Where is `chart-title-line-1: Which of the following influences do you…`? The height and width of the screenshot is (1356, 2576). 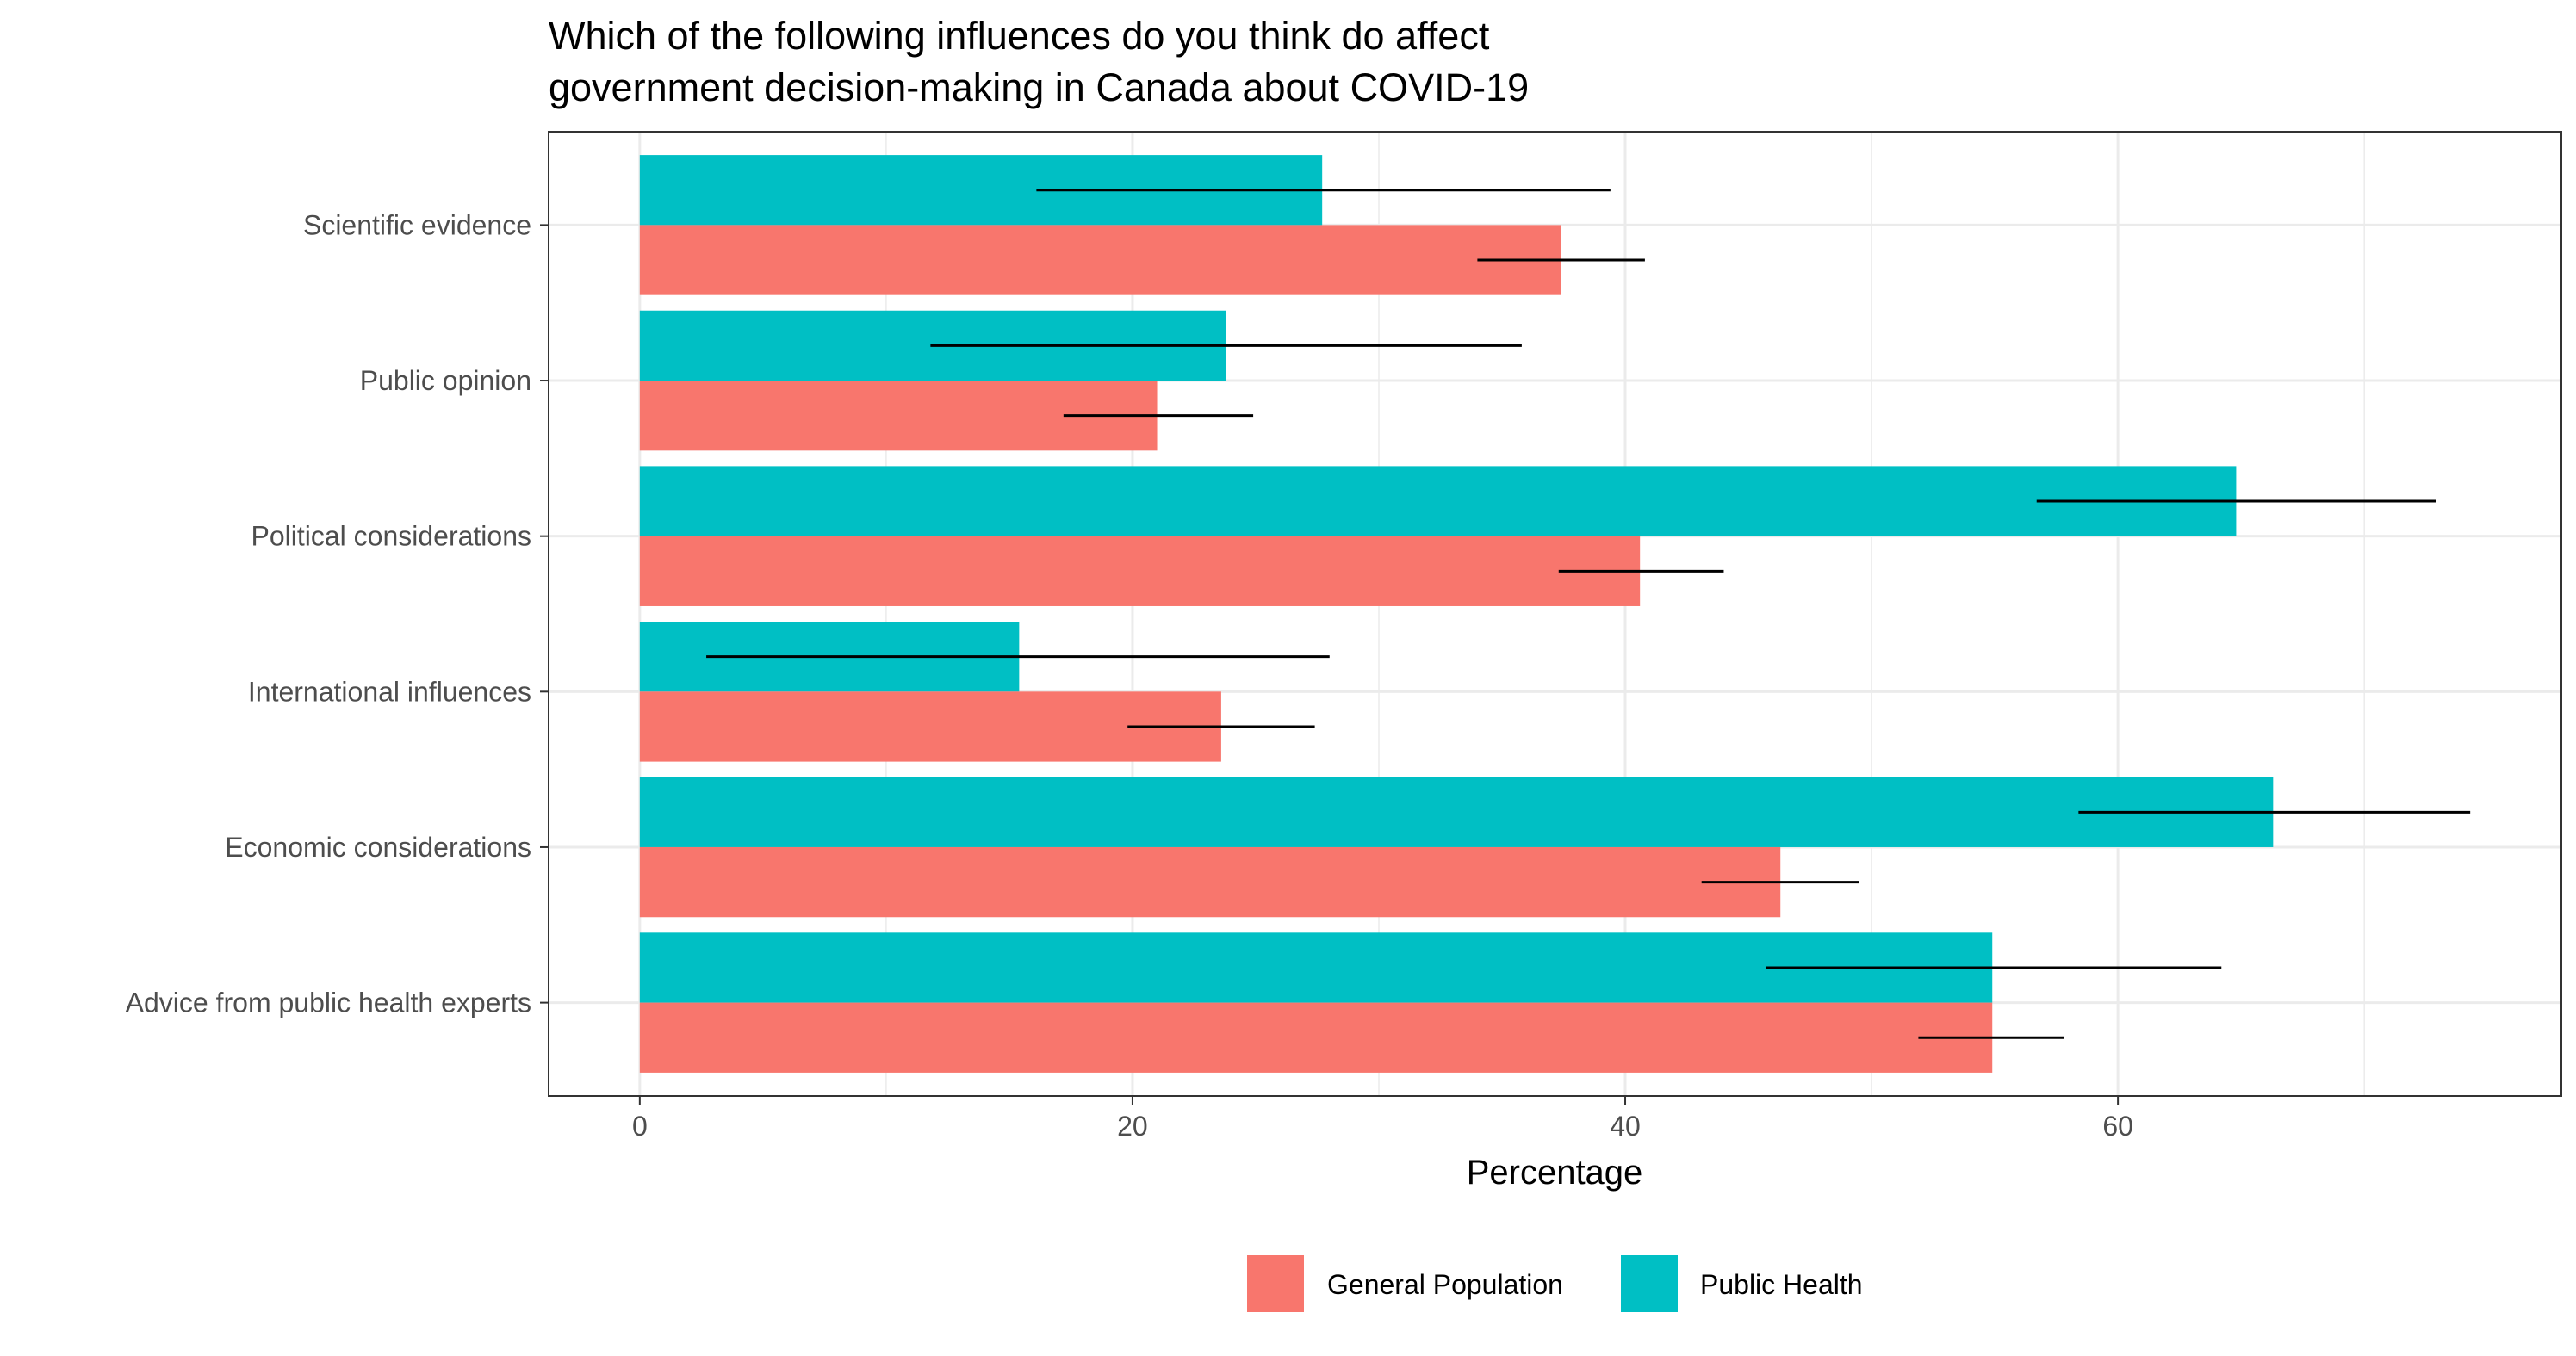 chart-title-line-1: Which of the following influences do you… is located at coordinates (1020, 36).